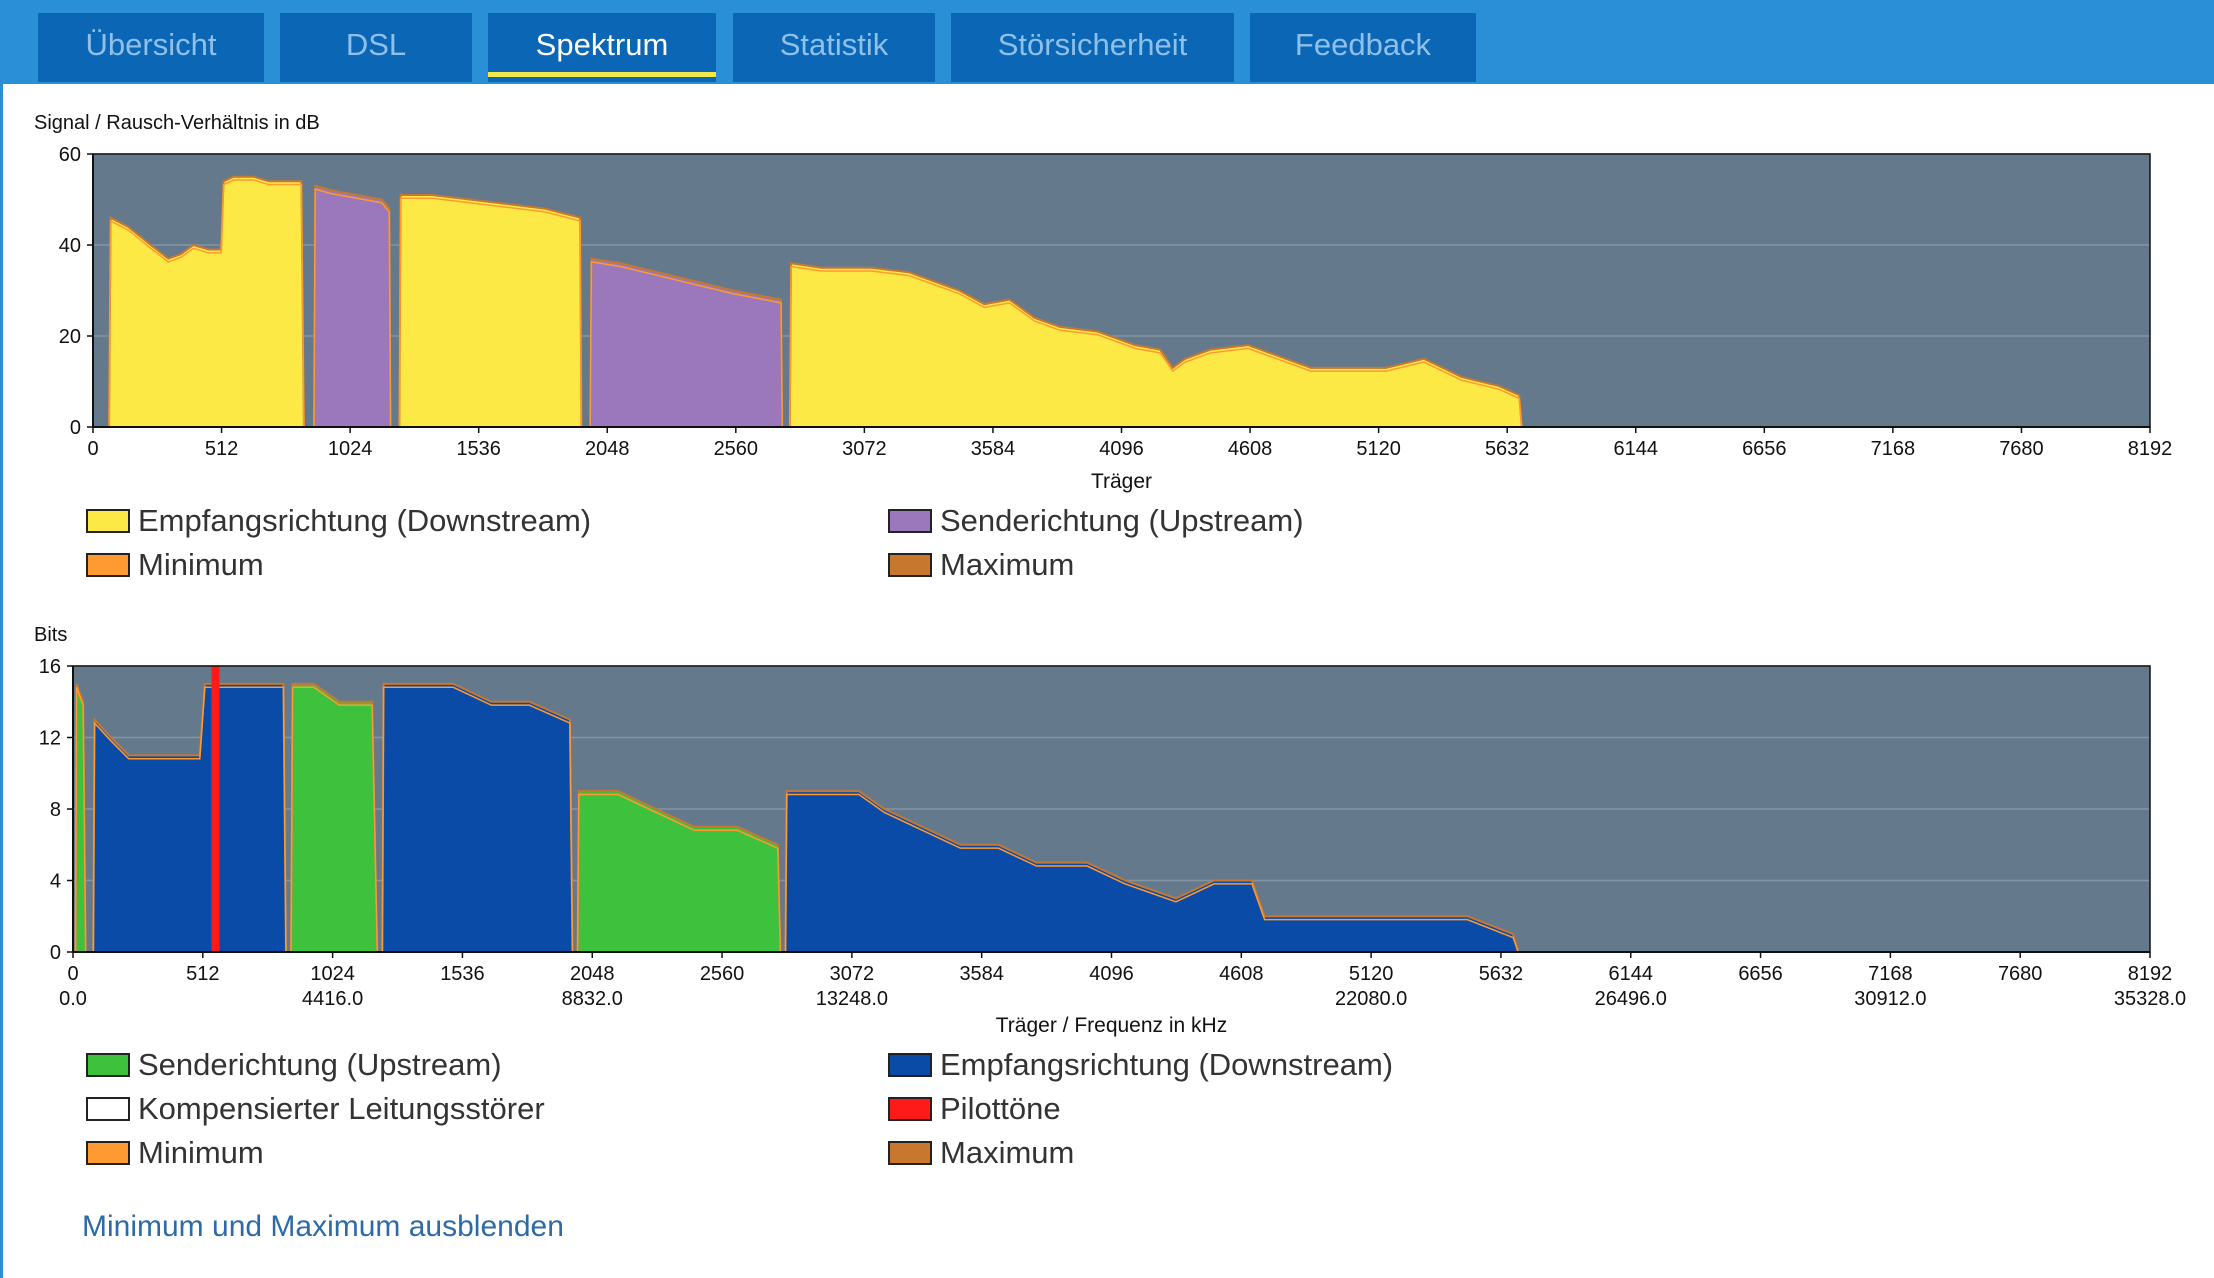 This screenshot has width=2214, height=1278. I want to click on y-tick-label: 8, so click(55, 810).